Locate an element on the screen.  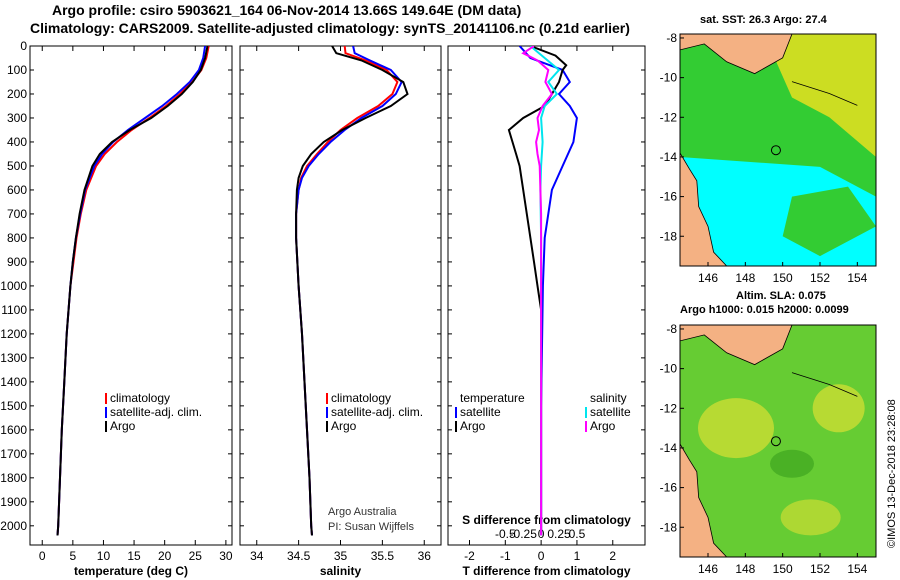
sdiff-legend-label: satellite is located at coordinates (610, 412).